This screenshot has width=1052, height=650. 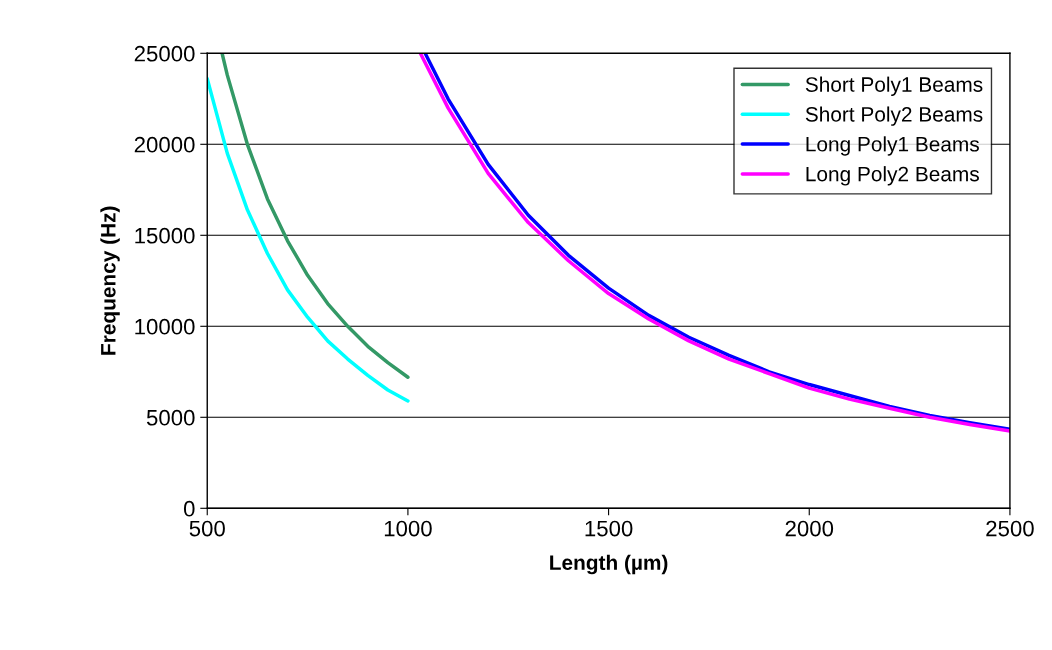 I want to click on x-tick-label: 500, so click(x=207, y=528).